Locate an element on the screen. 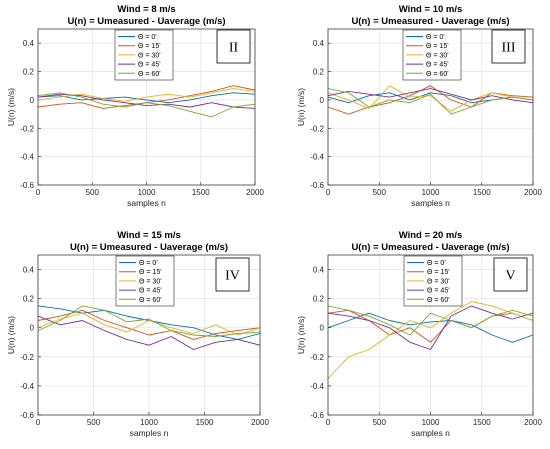 The image size is (550, 449). panel-label: V is located at coordinates (510, 276).